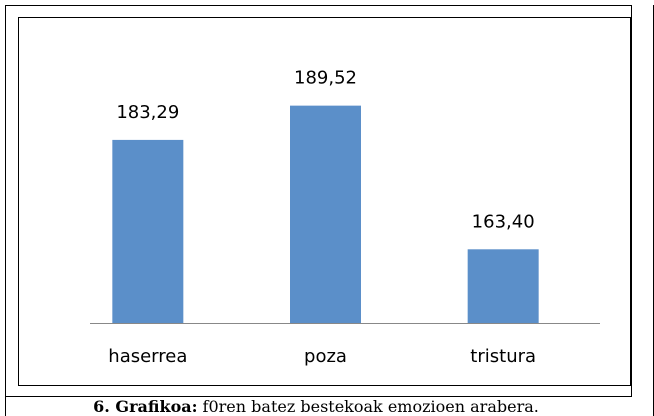  What do you see at coordinates (145, 406) in the screenshot?
I see `caption-label: 6. Grafikoa:` at bounding box center [145, 406].